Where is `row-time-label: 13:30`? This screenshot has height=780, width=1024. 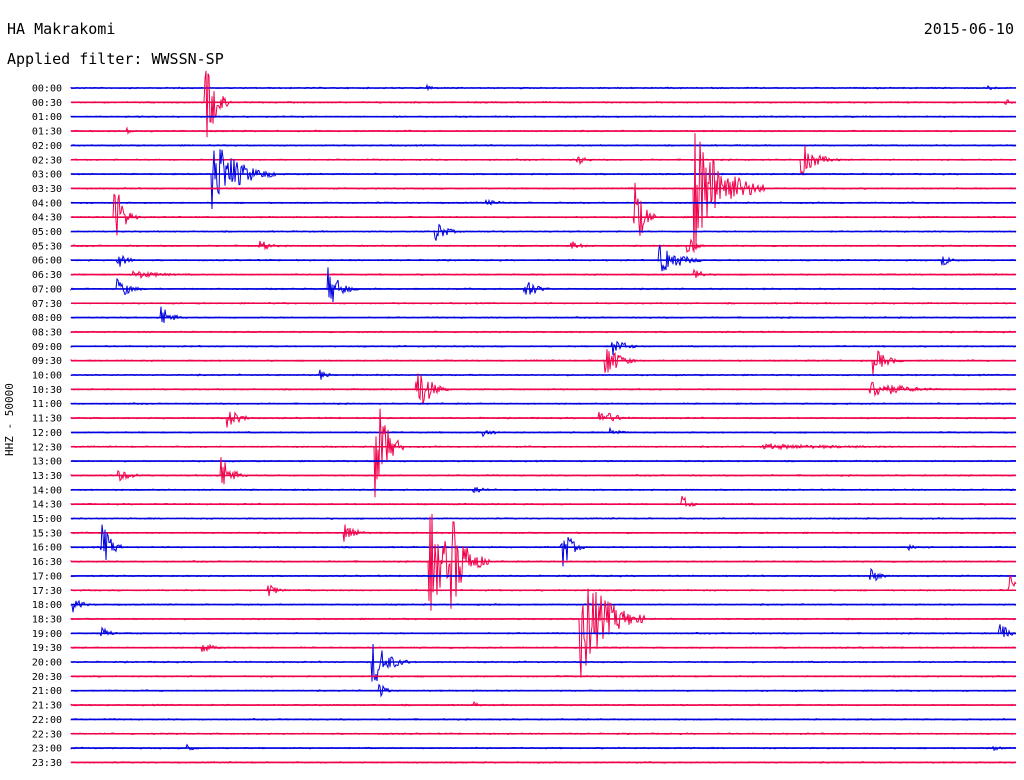
row-time-label: 13:30 is located at coordinates (47, 476).